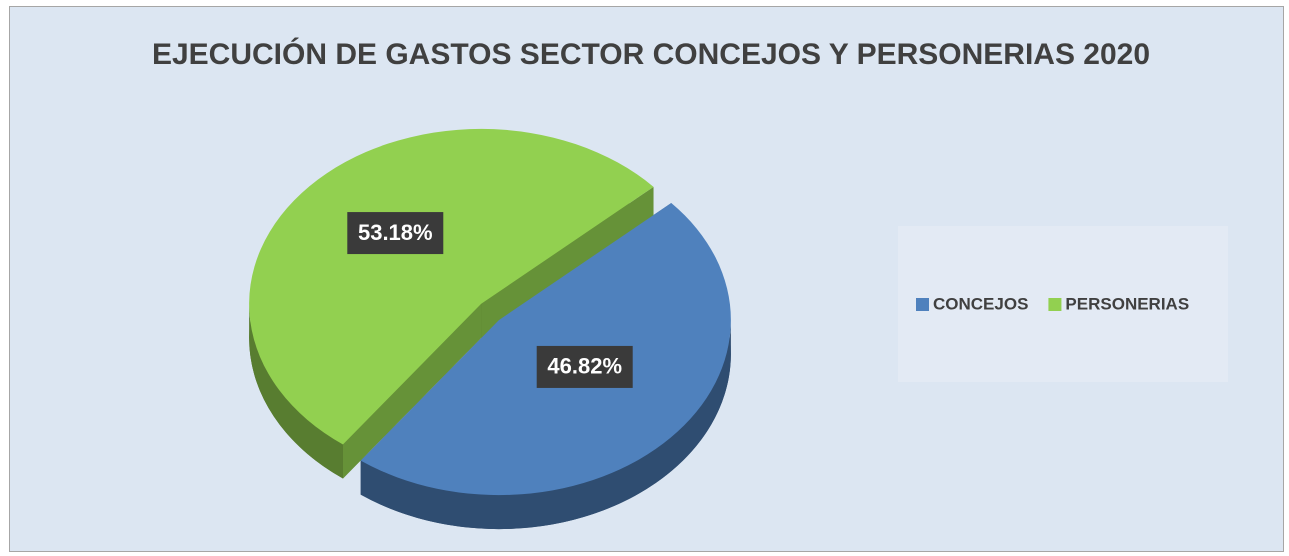  Describe the element at coordinates (1127, 303) in the screenshot. I see `legend-label: PERSONERIAS` at that location.